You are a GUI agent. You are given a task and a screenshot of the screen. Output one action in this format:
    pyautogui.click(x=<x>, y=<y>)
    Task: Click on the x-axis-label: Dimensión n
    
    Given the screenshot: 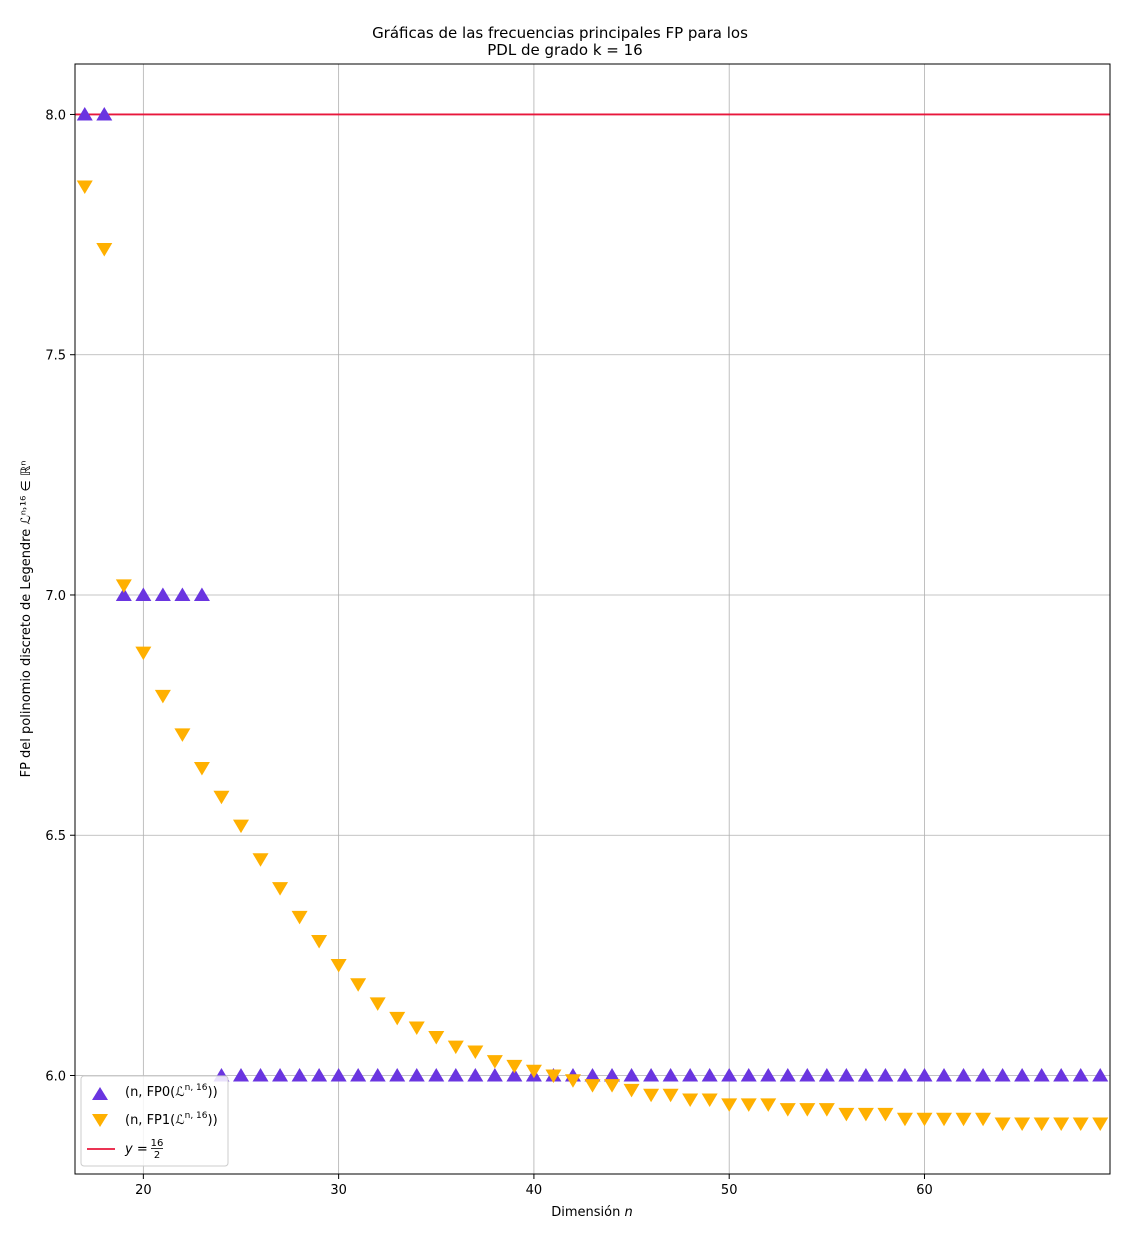 What is the action you would take?
    pyautogui.click(x=591, y=1212)
    